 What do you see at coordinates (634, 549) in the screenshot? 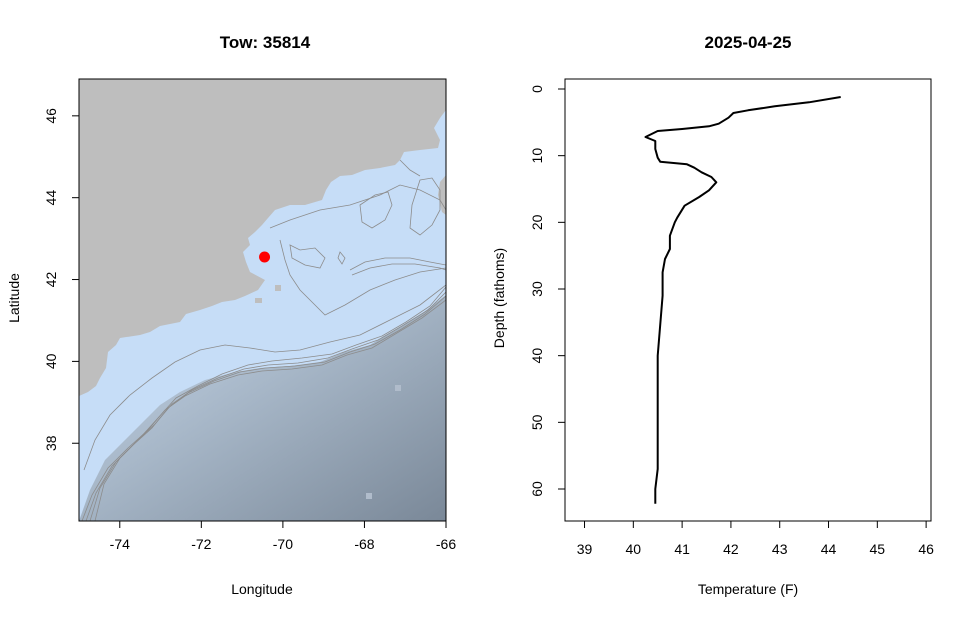
I see `profile-x-tick-label: 40` at bounding box center [634, 549].